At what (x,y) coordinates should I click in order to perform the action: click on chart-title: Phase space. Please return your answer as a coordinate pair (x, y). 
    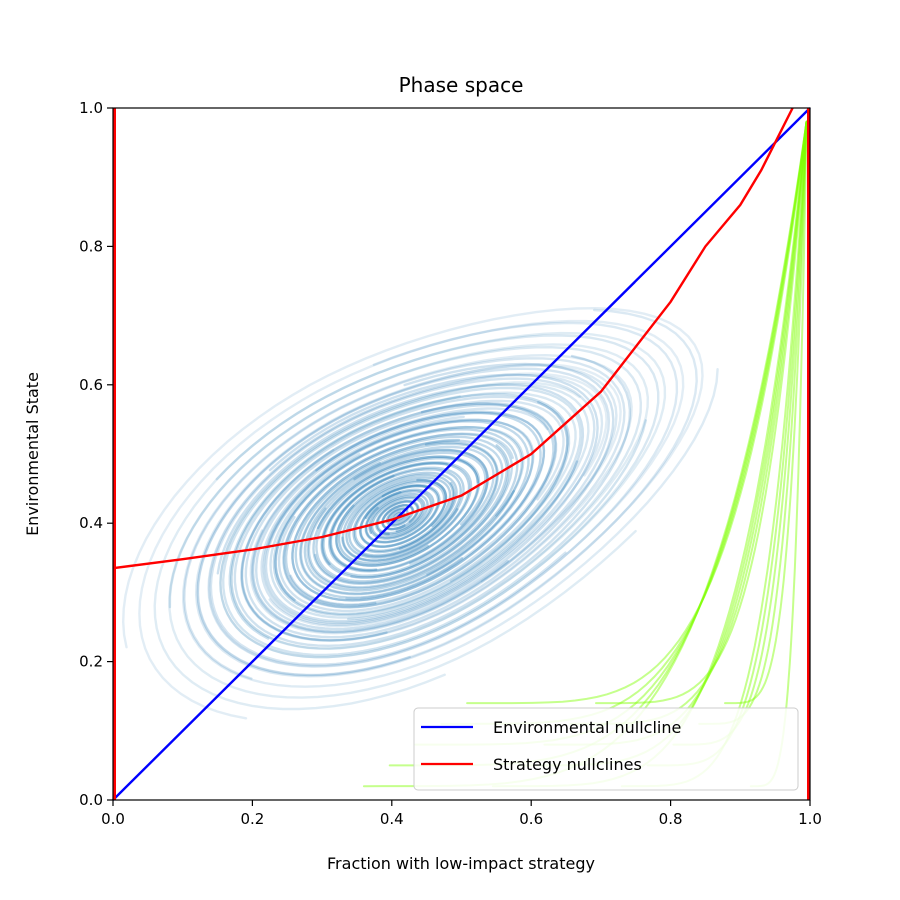
    Looking at the image, I should click on (461, 85).